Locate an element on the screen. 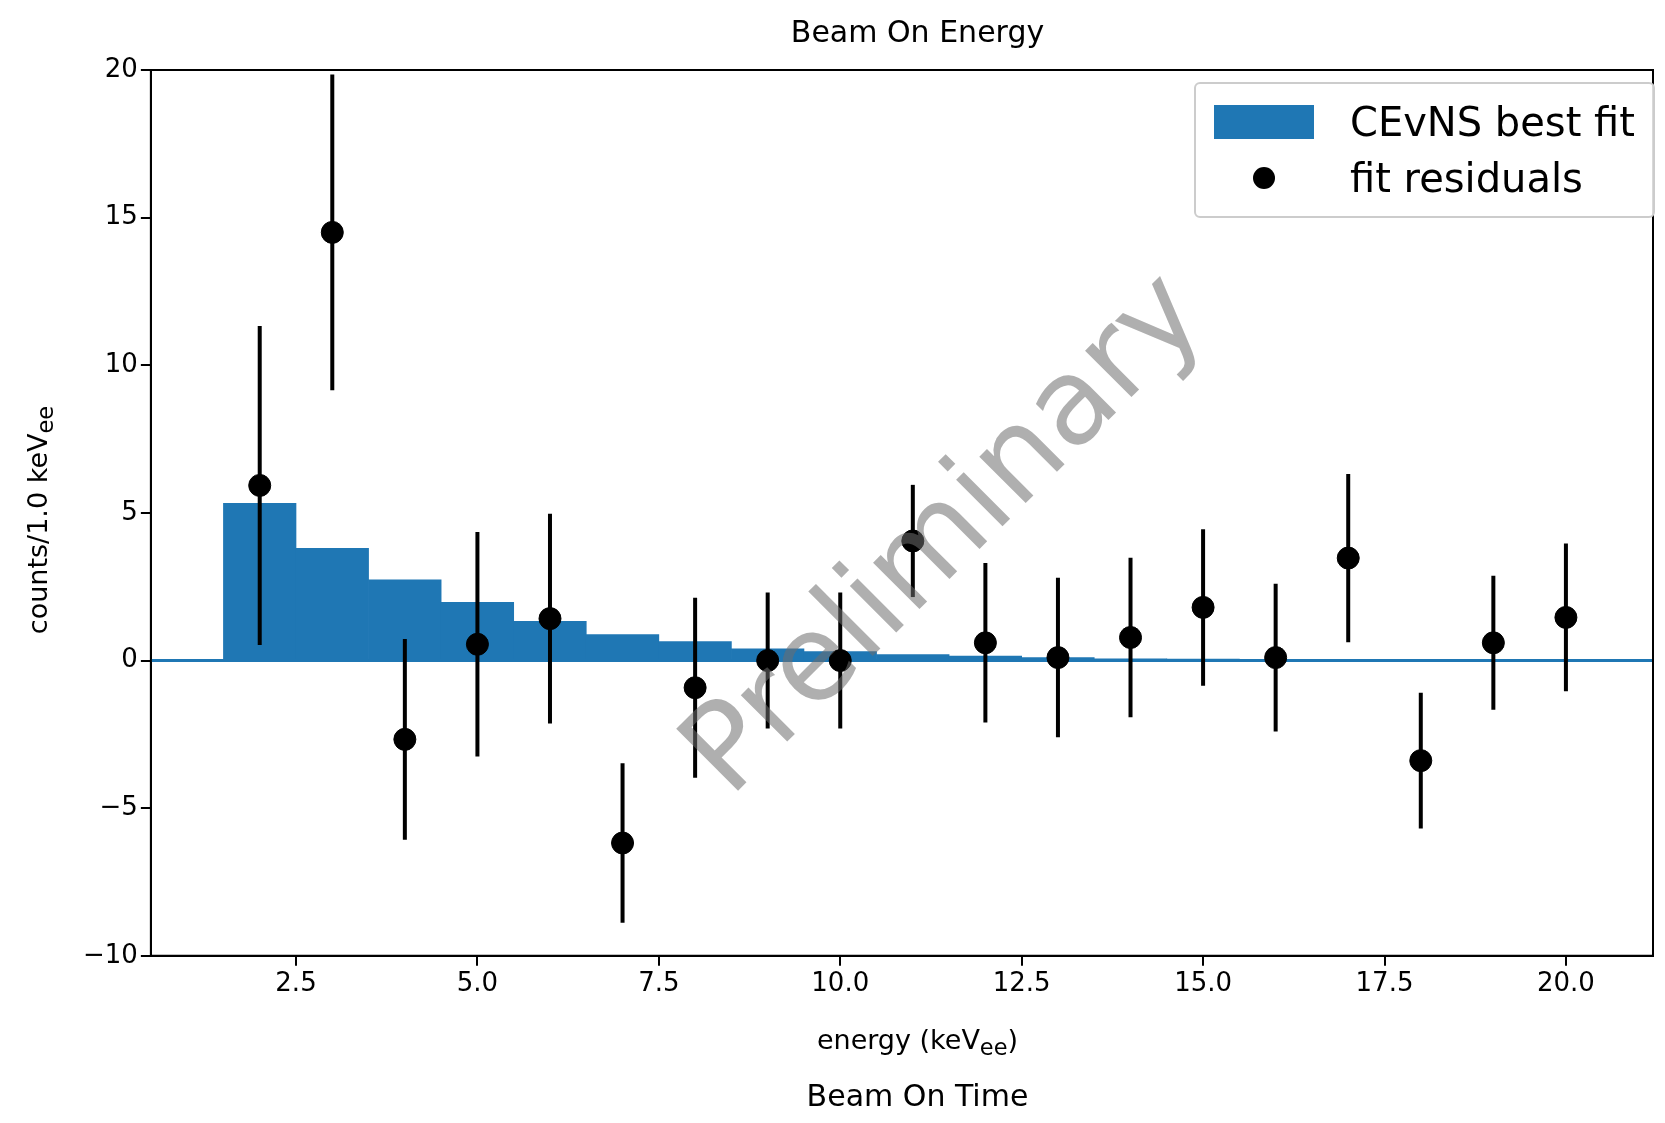 The height and width of the screenshot is (1123, 1665). y-tick-label: 15 is located at coordinates (121, 215).